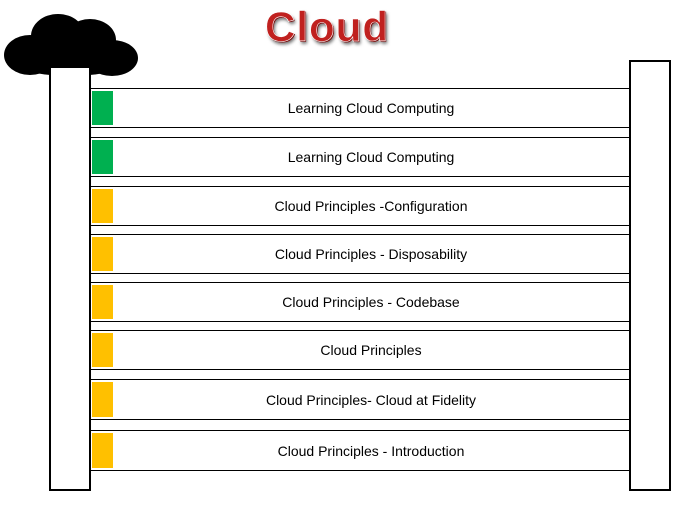 The width and height of the screenshot is (684, 506). Describe the element at coordinates (327, 27) in the screenshot. I see `page-title: Cloud` at that location.